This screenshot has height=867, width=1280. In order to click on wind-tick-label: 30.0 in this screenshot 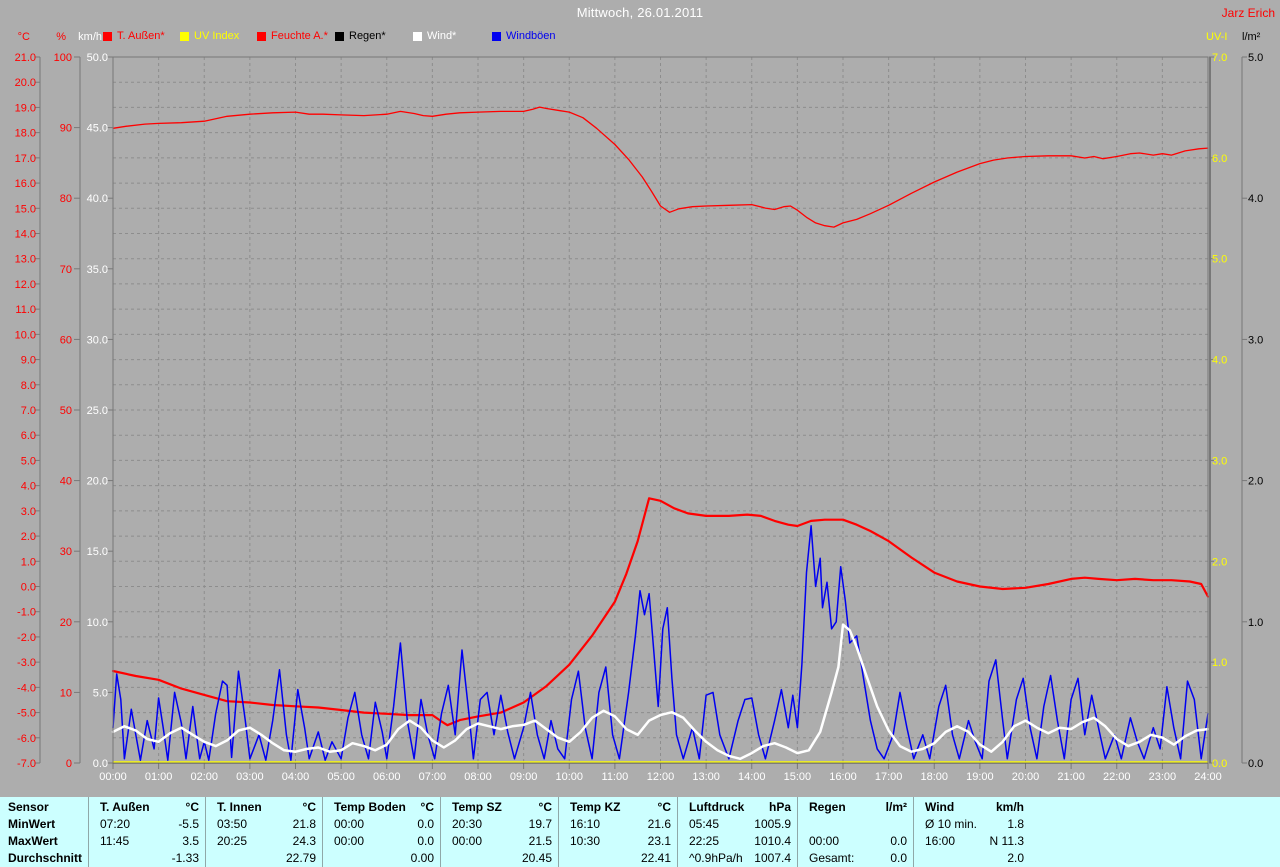, I will do `click(97, 340)`.